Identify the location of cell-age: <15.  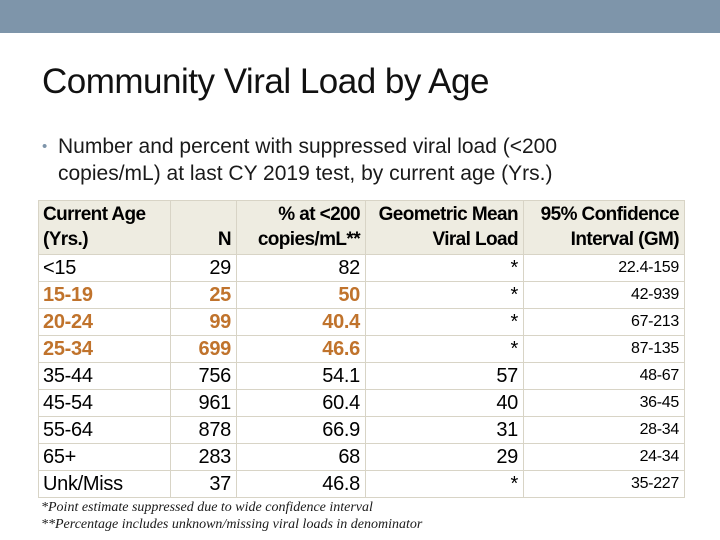
(104, 268).